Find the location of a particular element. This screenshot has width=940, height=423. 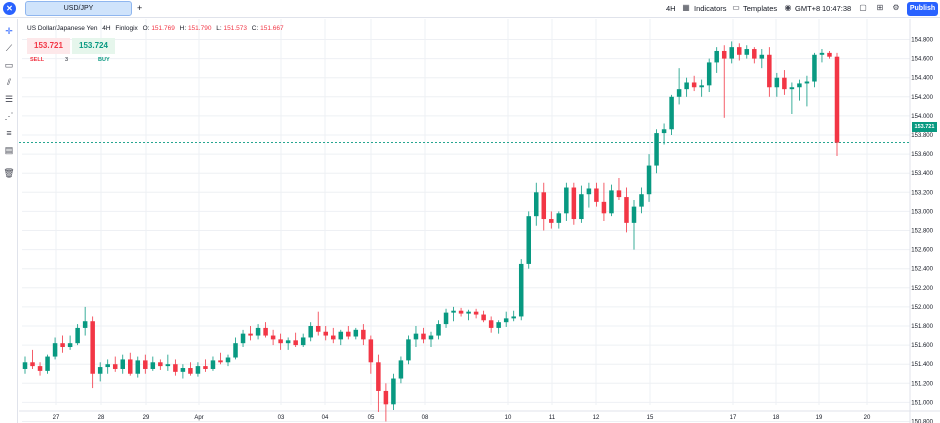

y-tick-label: 153.600 is located at coordinates (922, 155).